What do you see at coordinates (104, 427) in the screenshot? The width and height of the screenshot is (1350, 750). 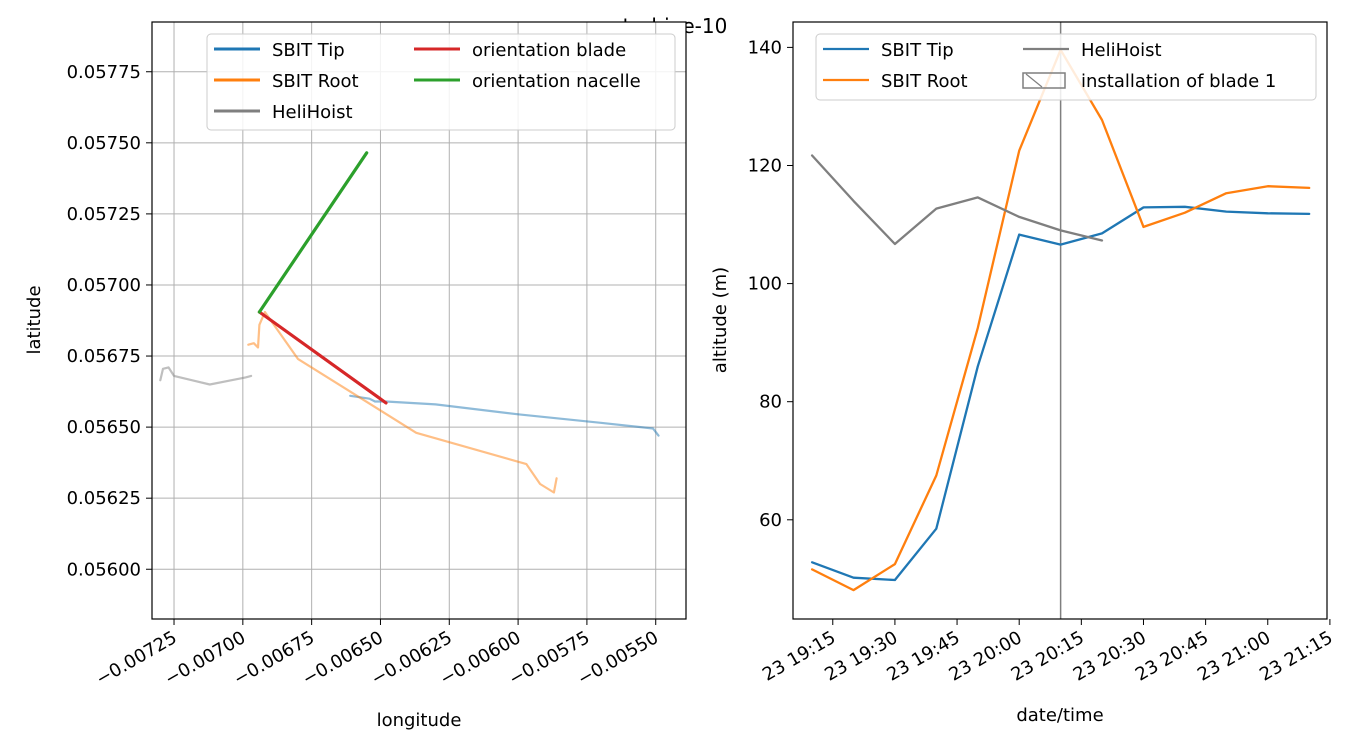 I see `map-y-tick-label: 0.05650` at bounding box center [104, 427].